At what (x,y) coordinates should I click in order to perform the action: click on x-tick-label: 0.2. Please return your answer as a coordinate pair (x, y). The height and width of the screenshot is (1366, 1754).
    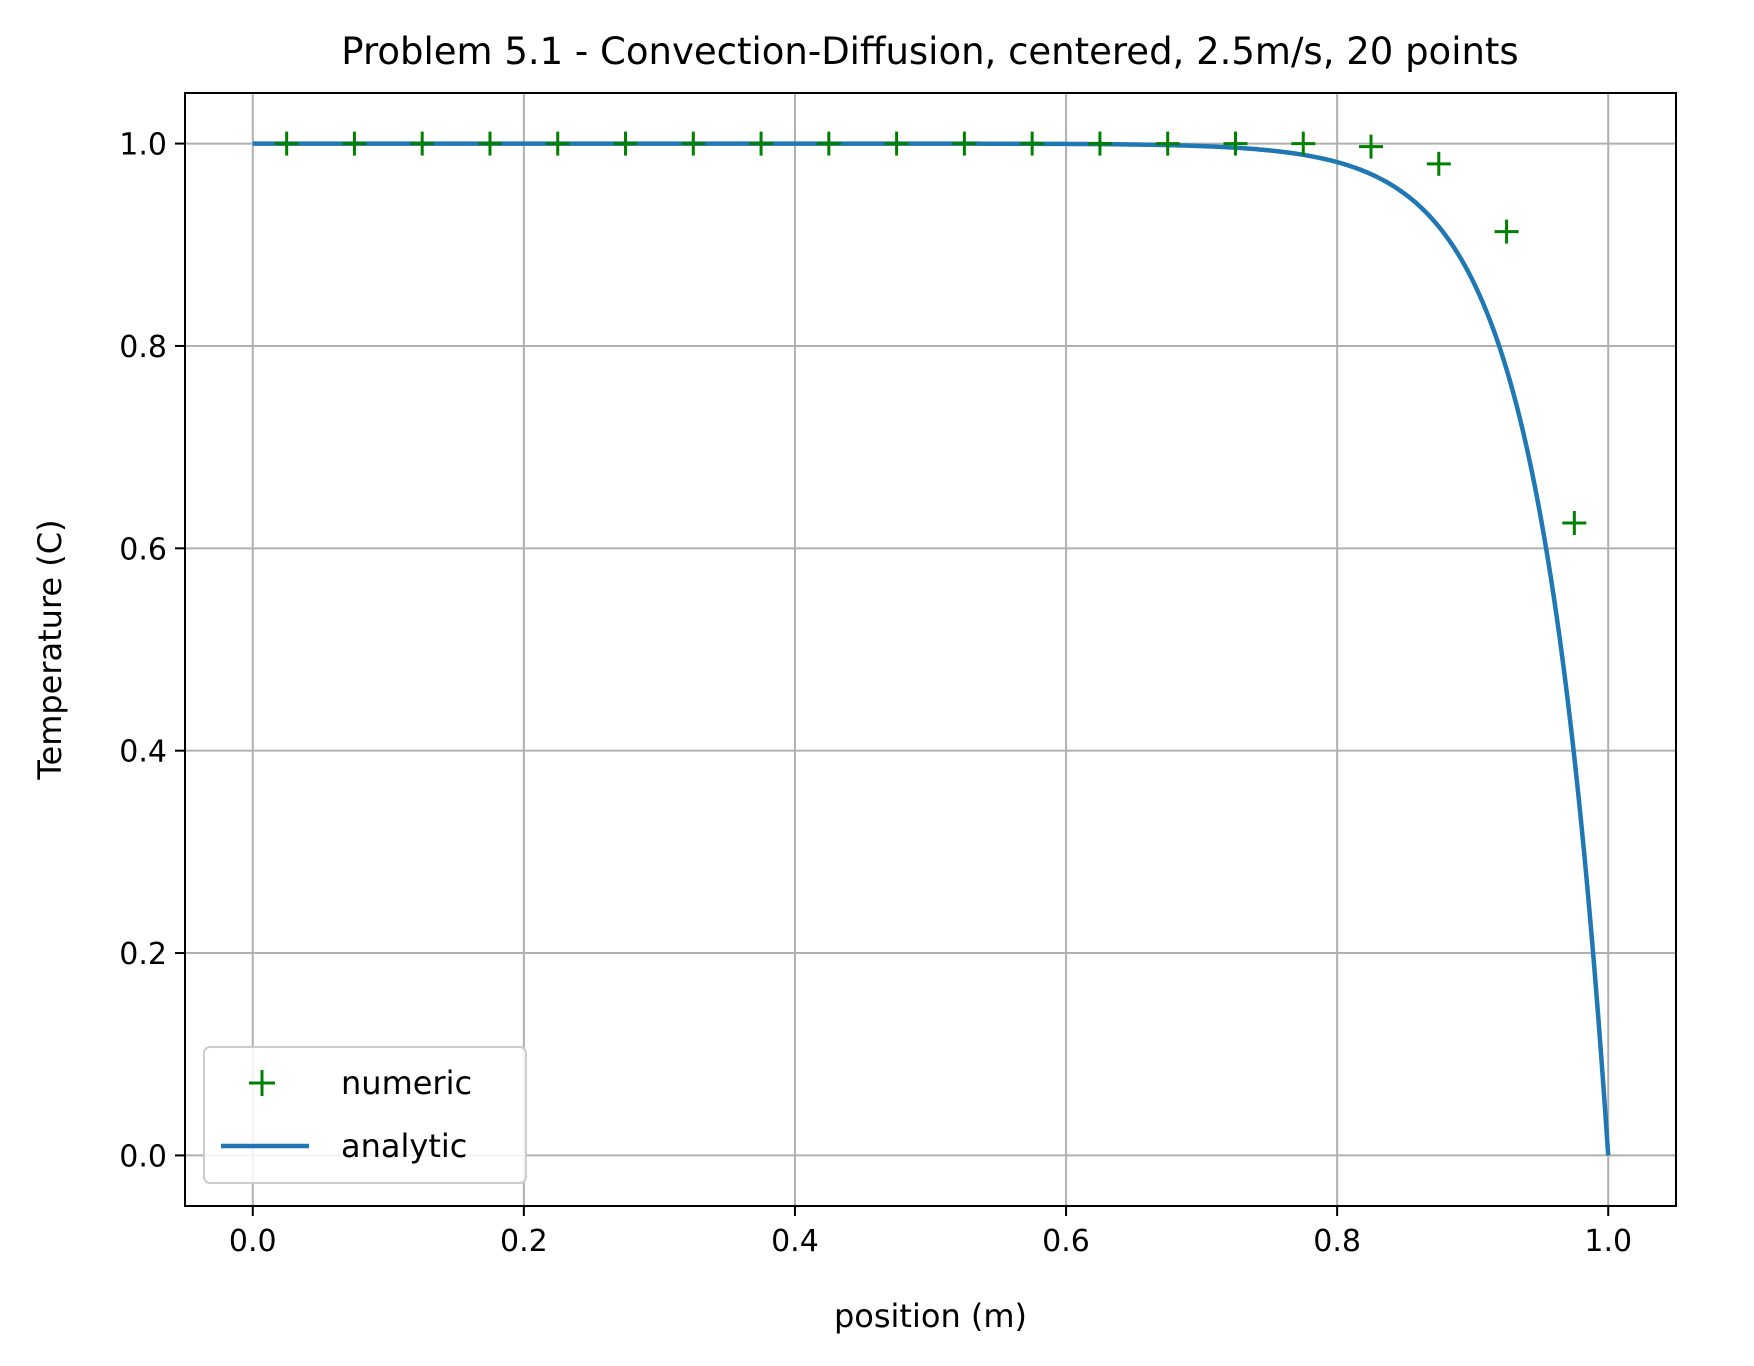
    Looking at the image, I should click on (524, 1241).